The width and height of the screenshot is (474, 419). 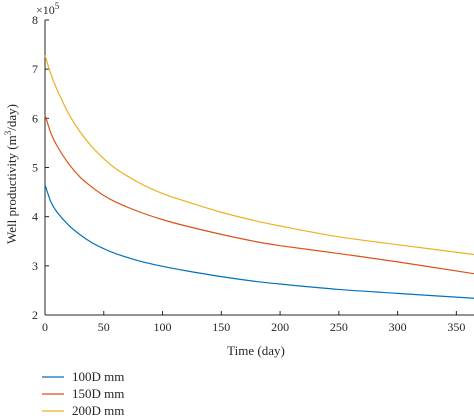 I want to click on y-tick-label: 5, so click(x=35, y=168).